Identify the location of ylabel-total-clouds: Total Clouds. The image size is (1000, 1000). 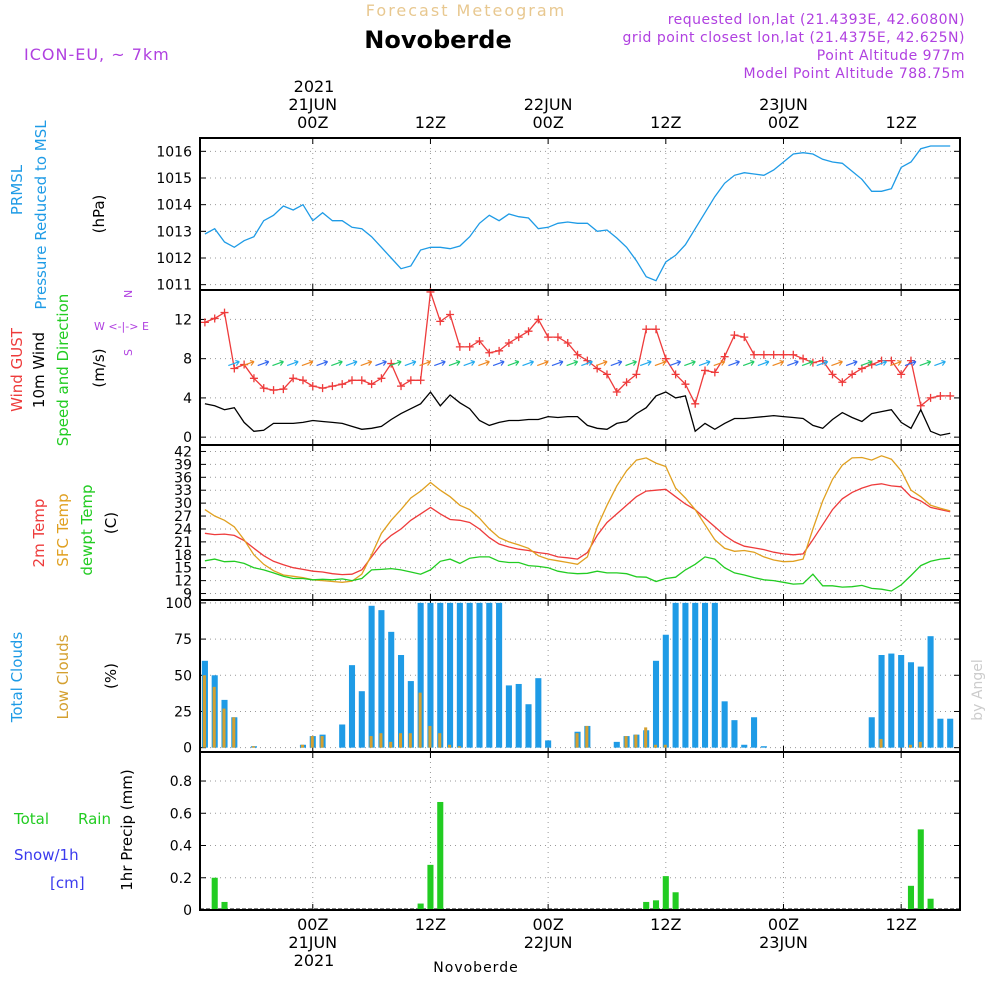
(17, 678).